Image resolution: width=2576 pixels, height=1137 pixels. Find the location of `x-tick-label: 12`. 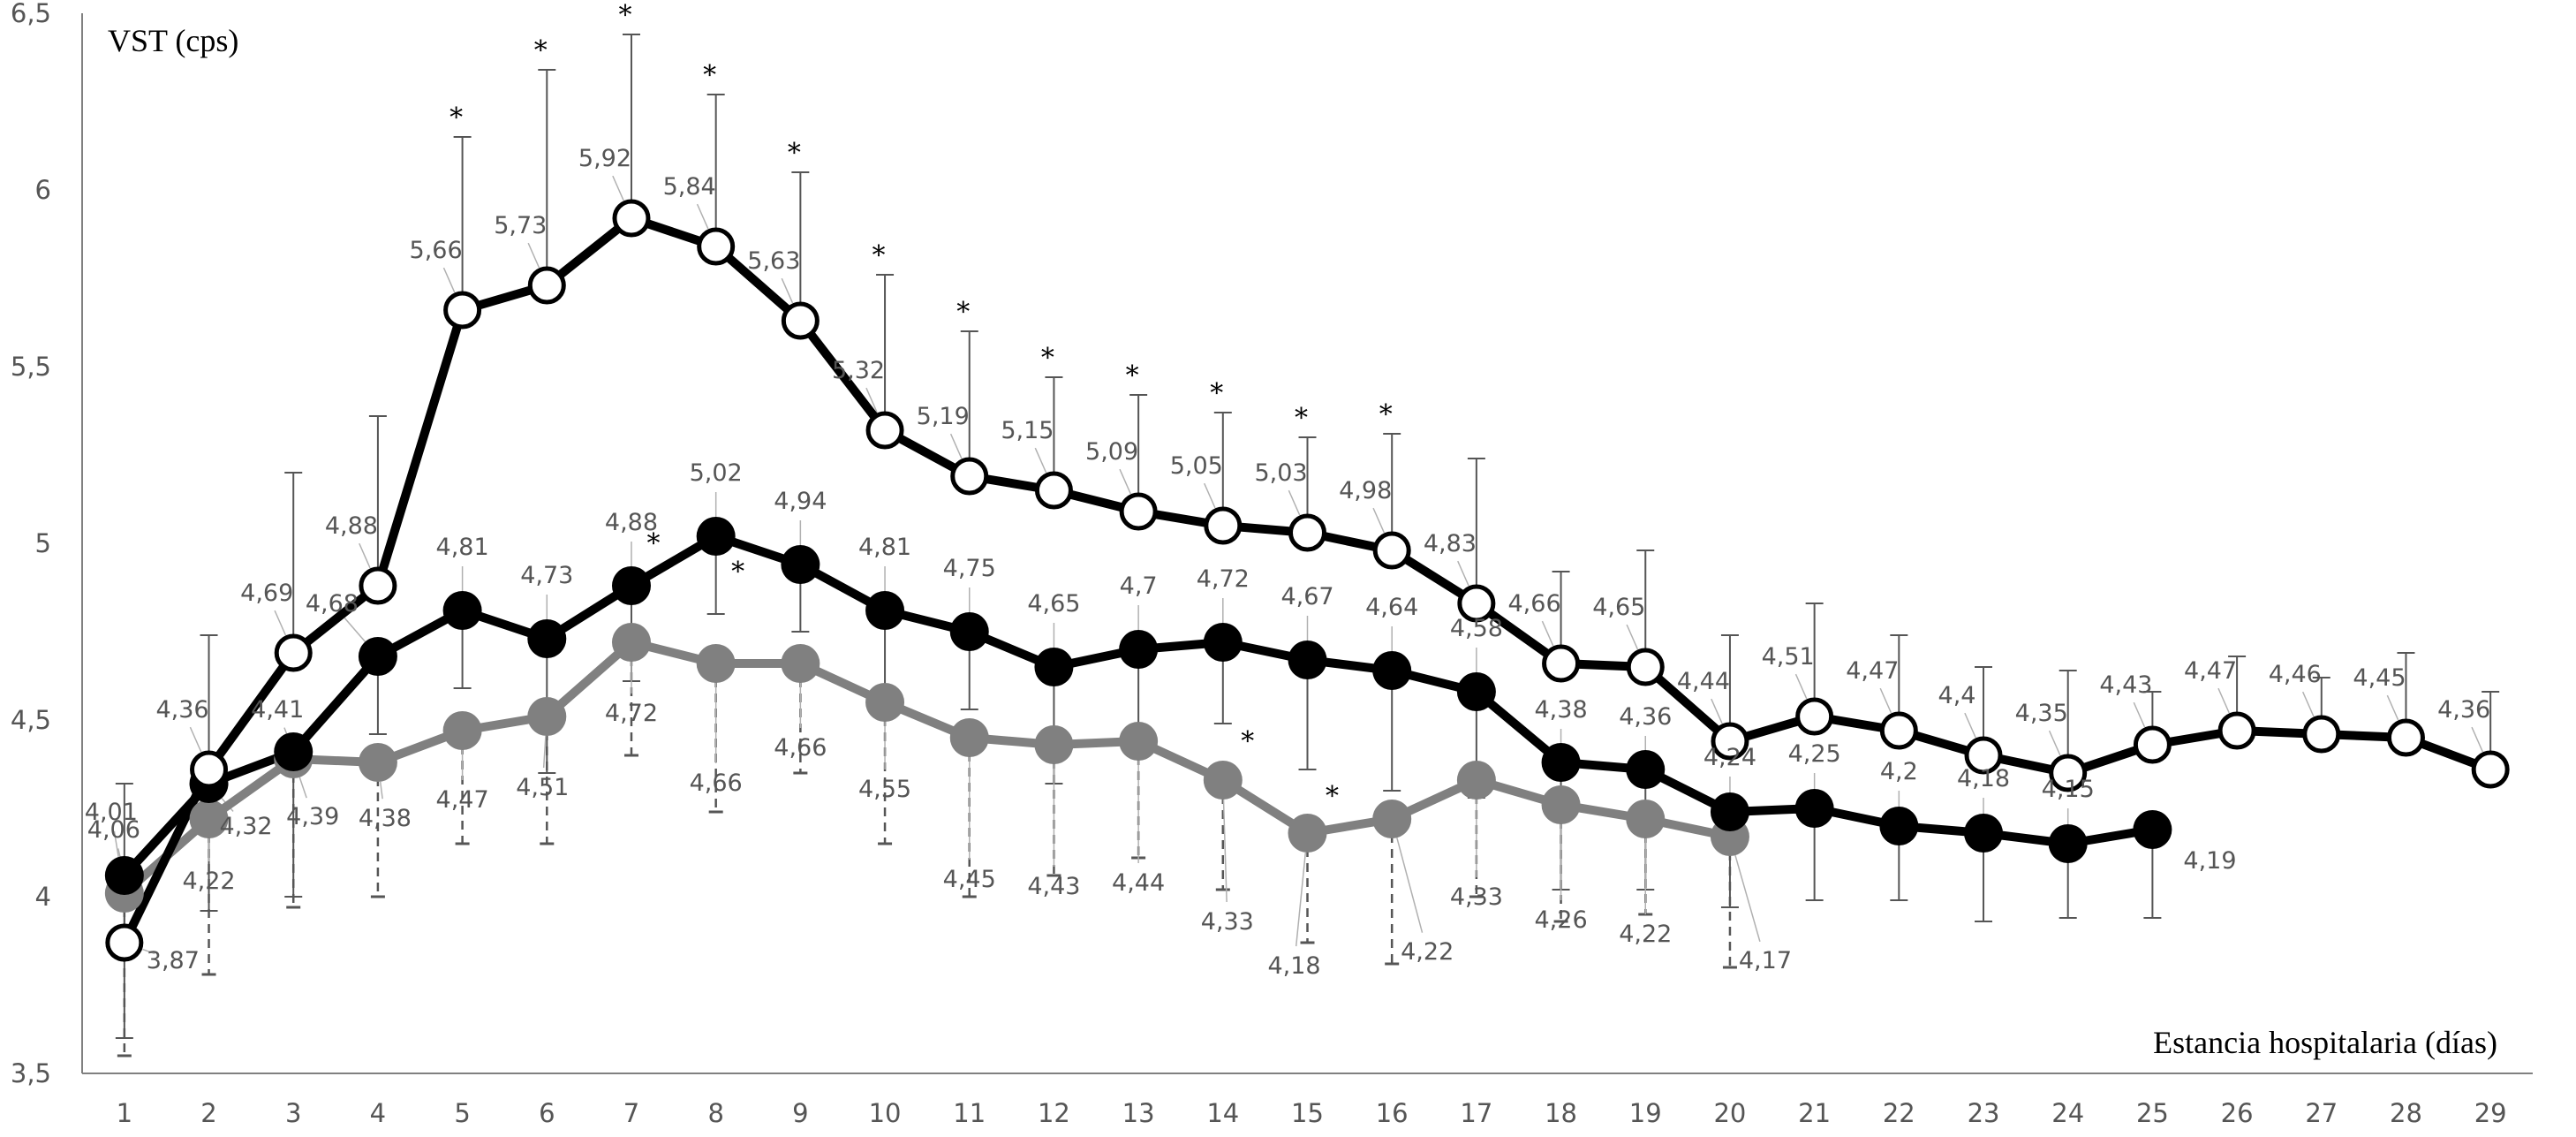

x-tick-label: 12 is located at coordinates (1054, 1113).